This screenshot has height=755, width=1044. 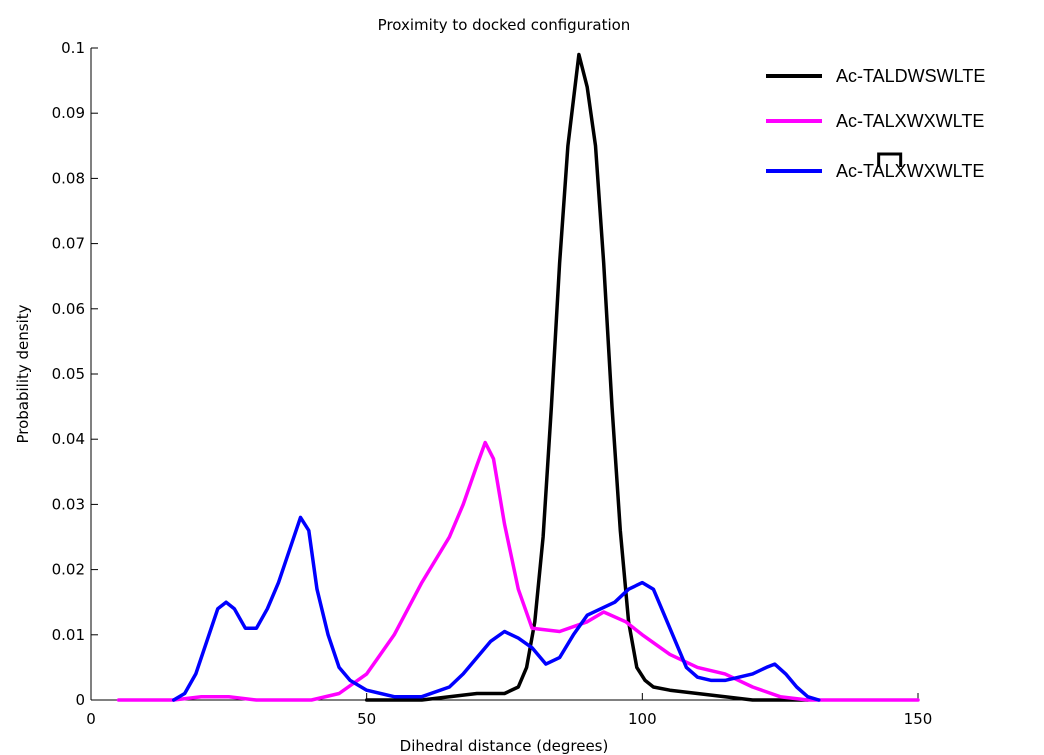 I want to click on y-tick-label: 0.09, so click(x=68, y=113).